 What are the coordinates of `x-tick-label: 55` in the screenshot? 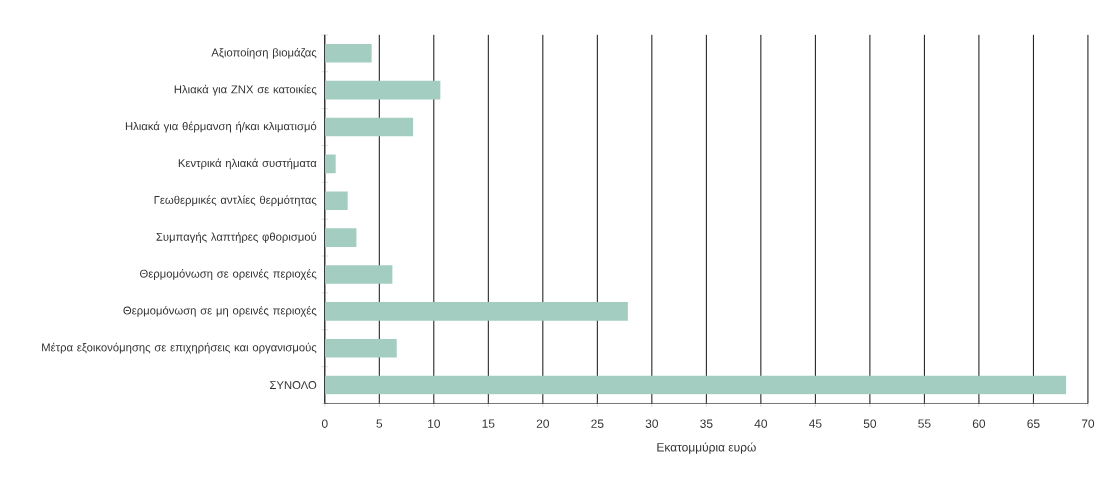 It's located at (924, 423).